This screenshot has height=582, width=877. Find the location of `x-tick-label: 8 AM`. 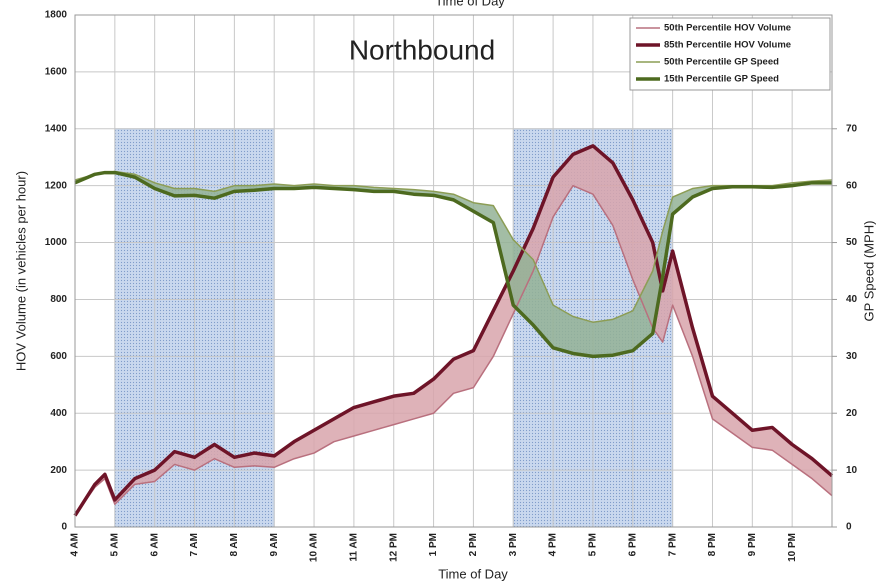

x-tick-label: 8 AM is located at coordinates (234, 545).